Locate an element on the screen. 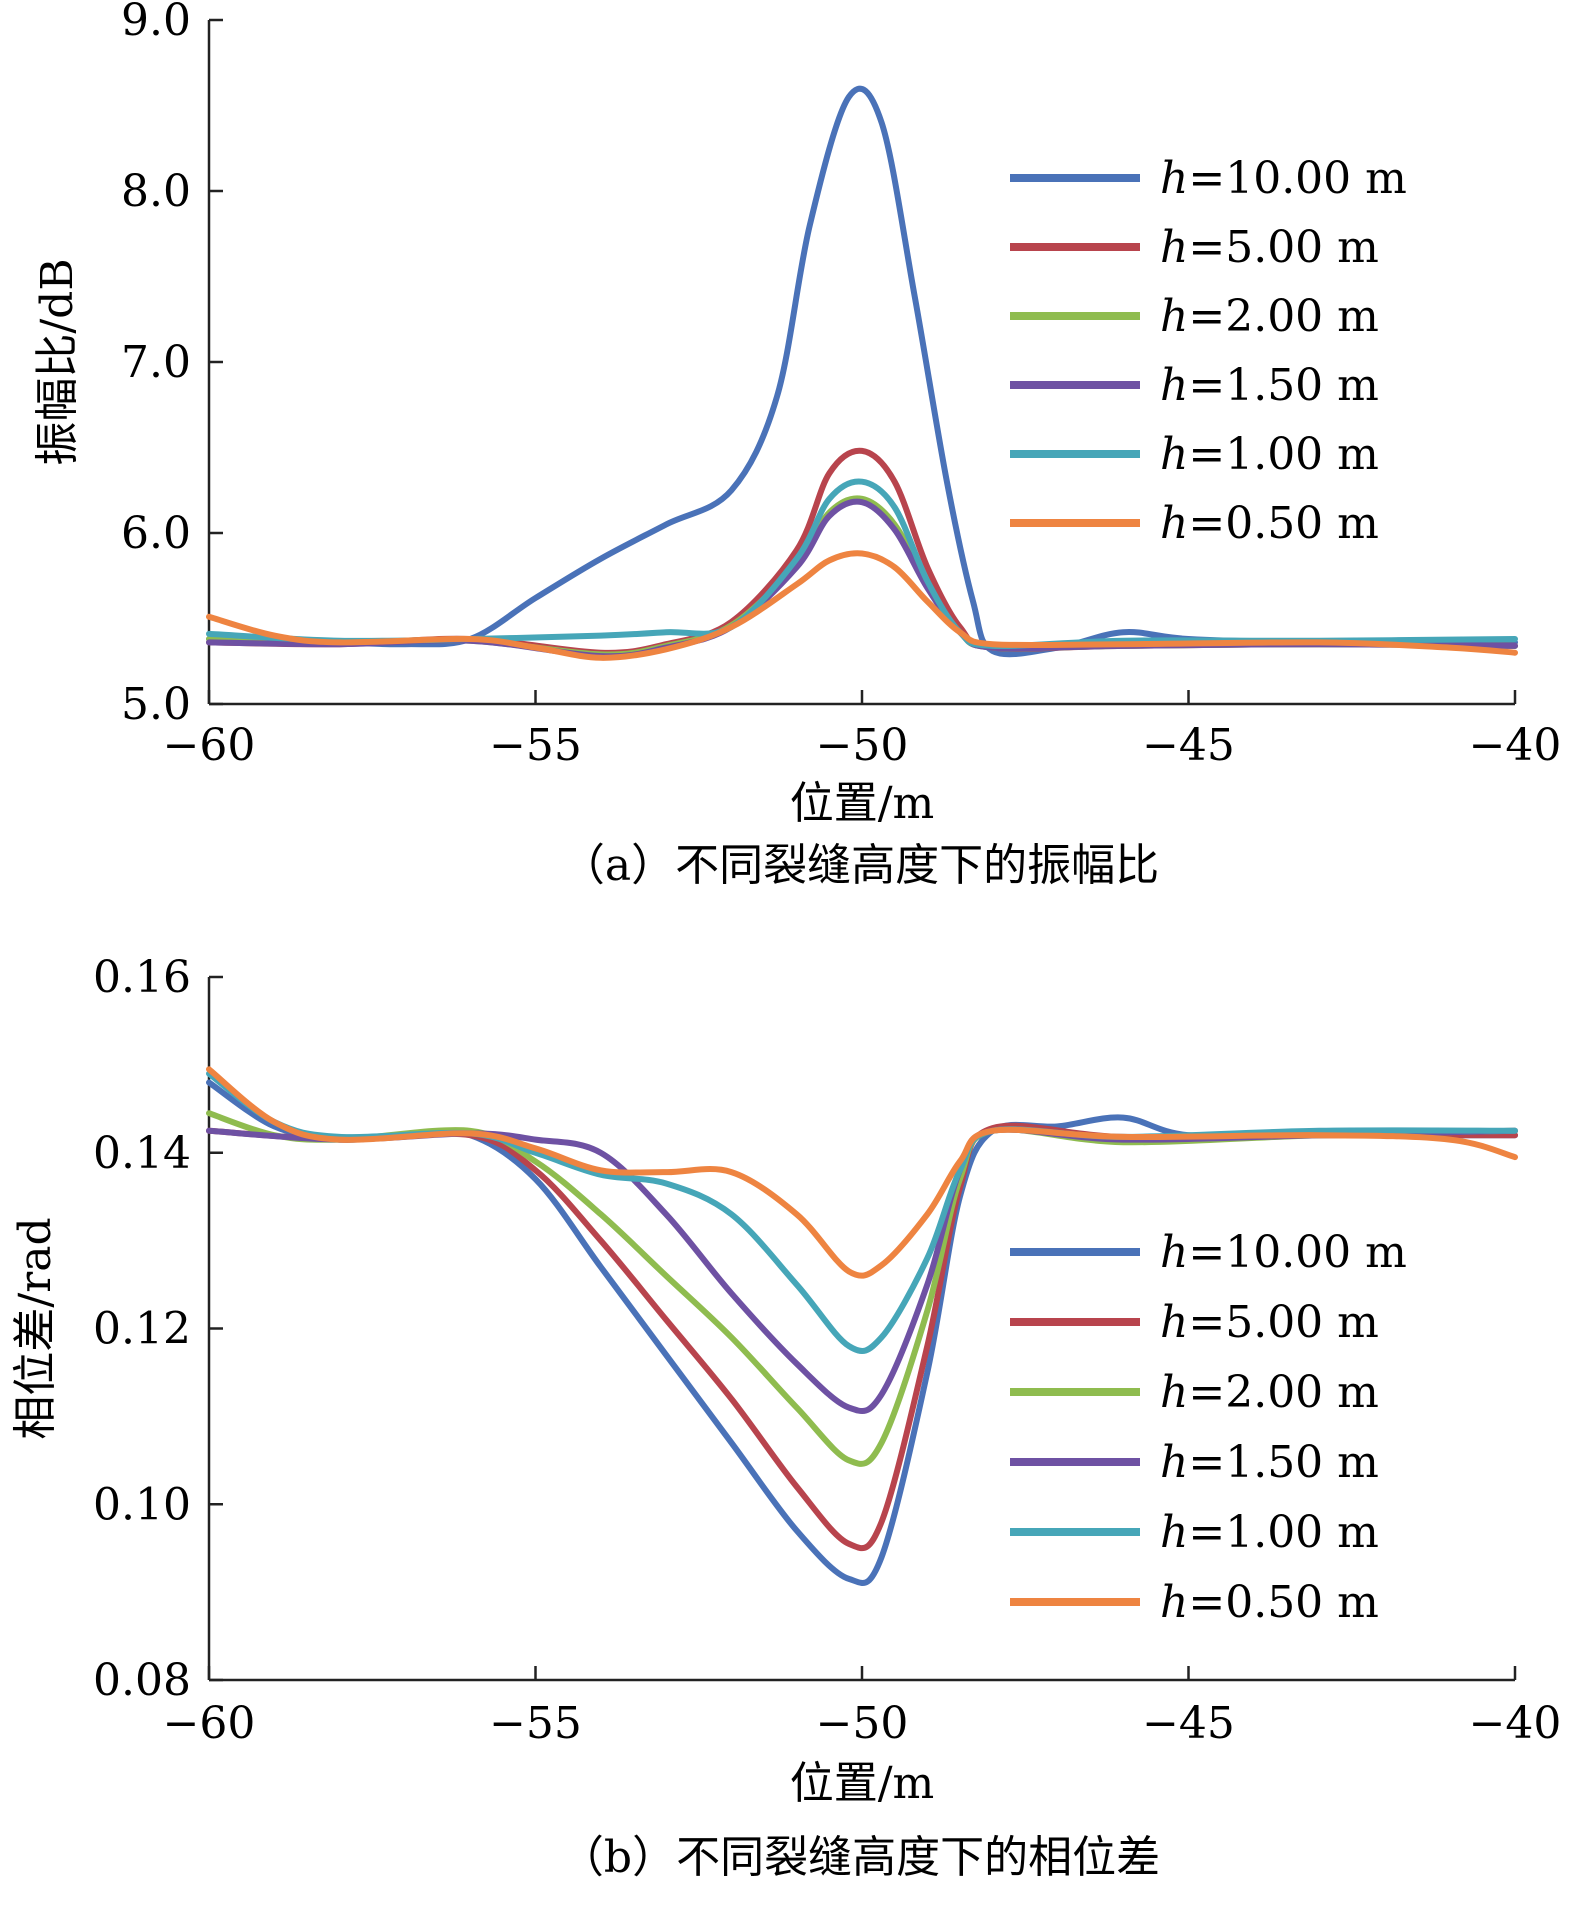 The image size is (1575, 1909). y-tick-label: 0.08 is located at coordinates (142, 1680).